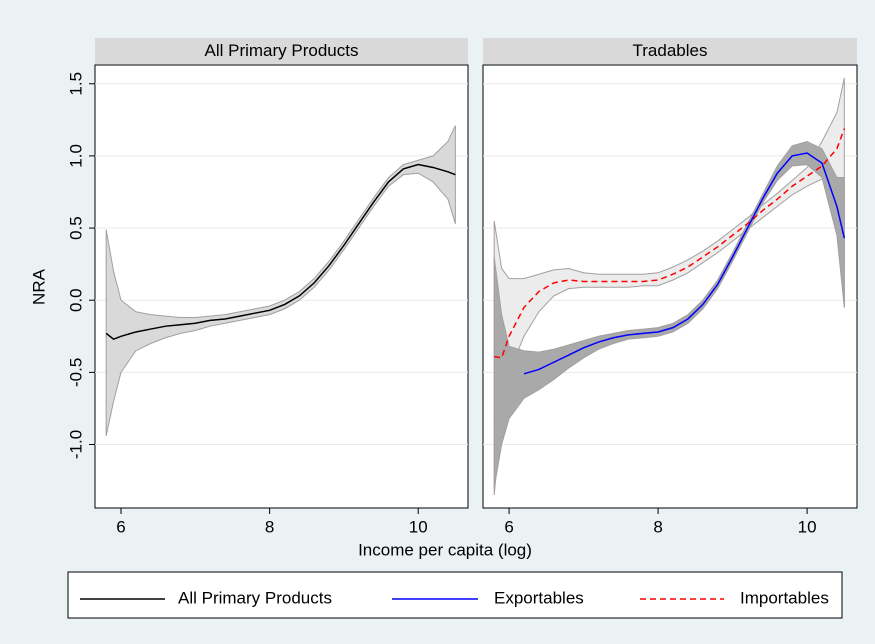  I want to click on legend-label: Importables, so click(784, 597).